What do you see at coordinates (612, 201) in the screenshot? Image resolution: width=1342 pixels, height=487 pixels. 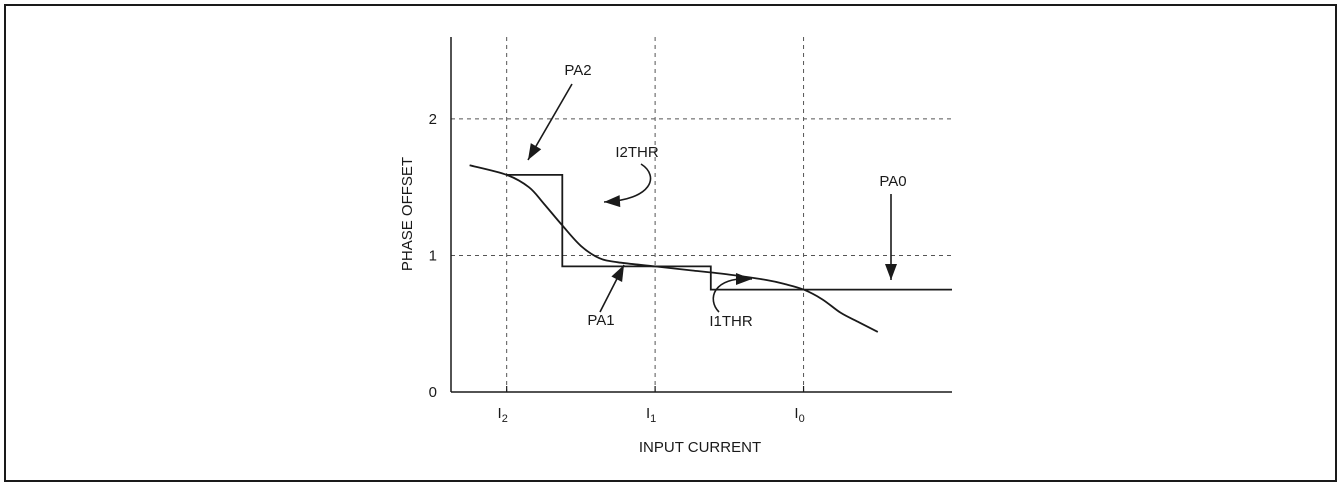 I see `annotation-arrowhead-i2thr` at bounding box center [612, 201].